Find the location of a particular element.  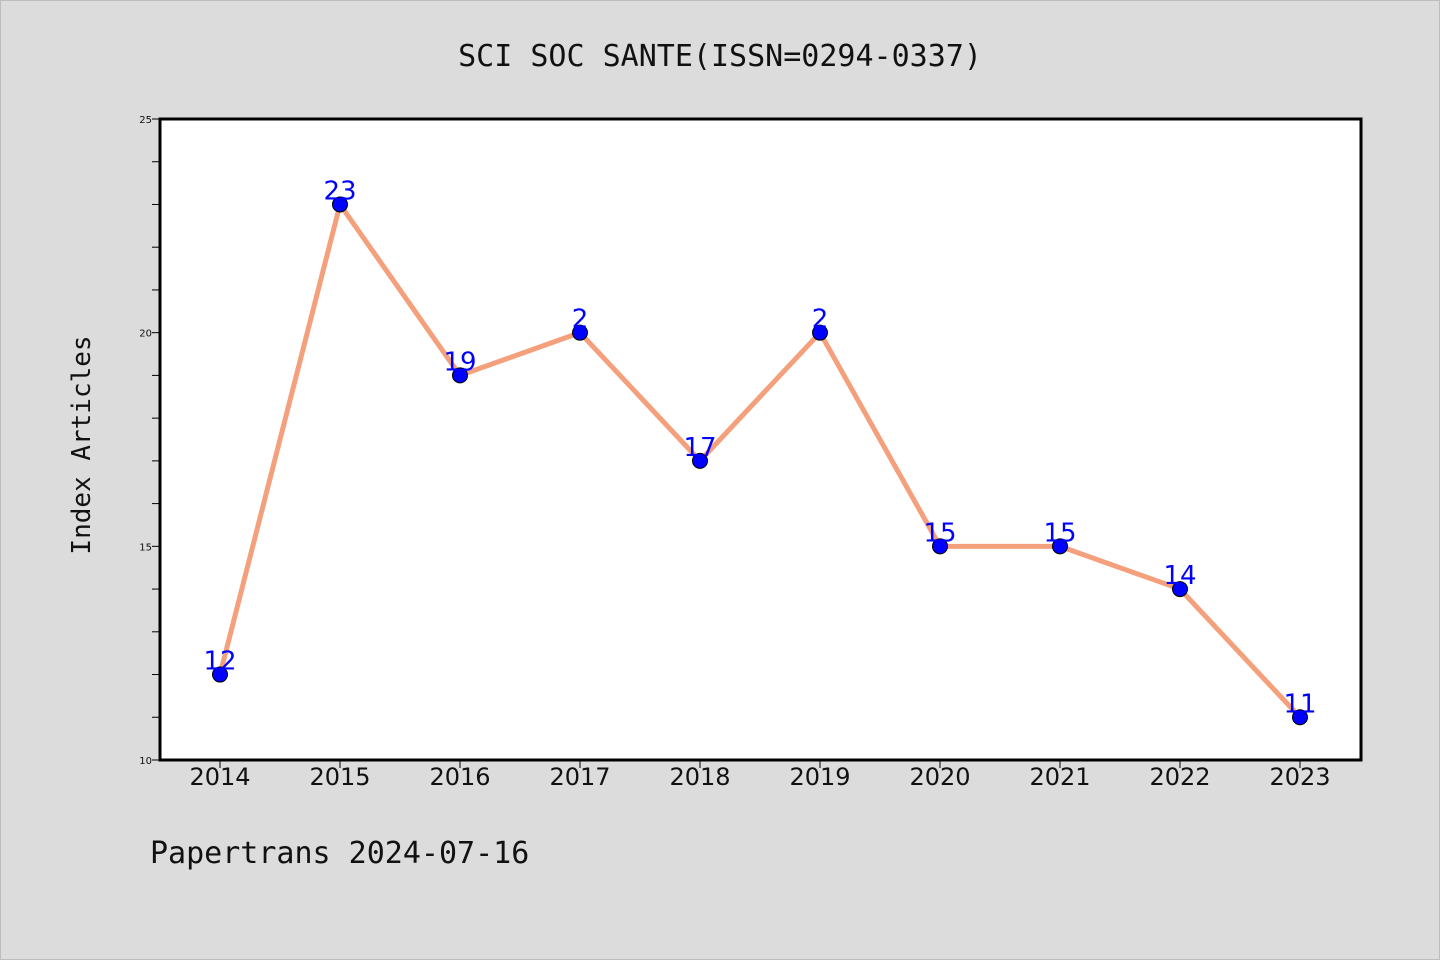

x-tick-label: 2019 is located at coordinates (819, 777).